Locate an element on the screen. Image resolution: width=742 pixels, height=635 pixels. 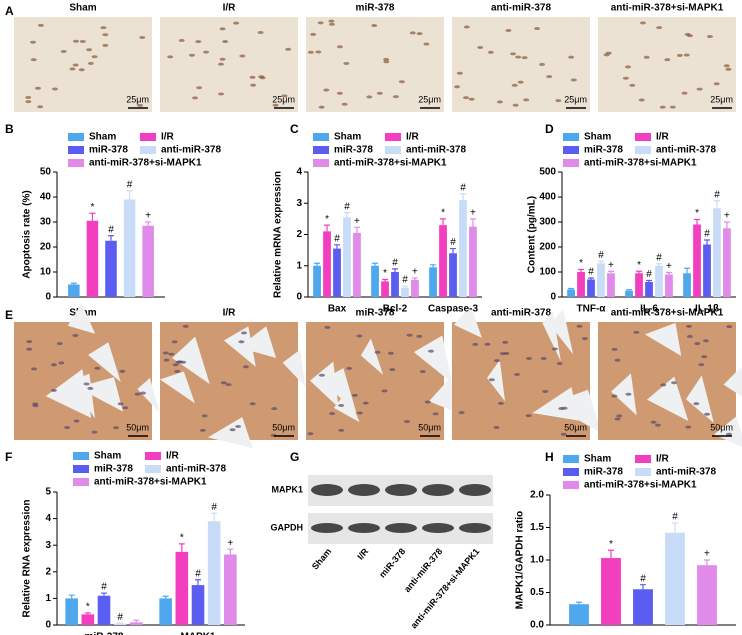
y-tick-label: 400 is located at coordinates (547, 197).